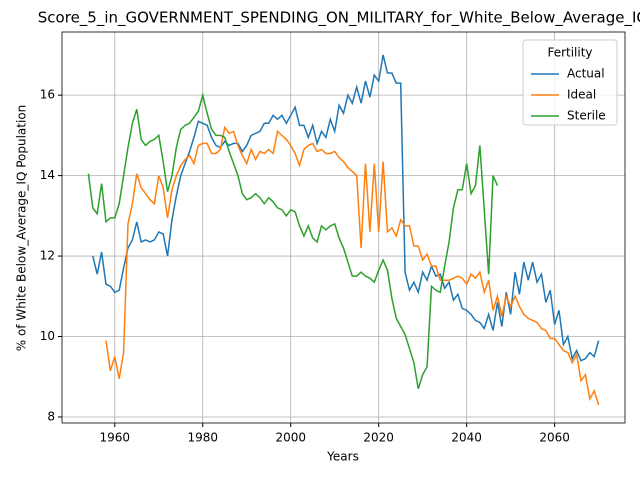 Image resolution: width=640 pixels, height=480 pixels. I want to click on legend-label: Sterile, so click(586, 116).